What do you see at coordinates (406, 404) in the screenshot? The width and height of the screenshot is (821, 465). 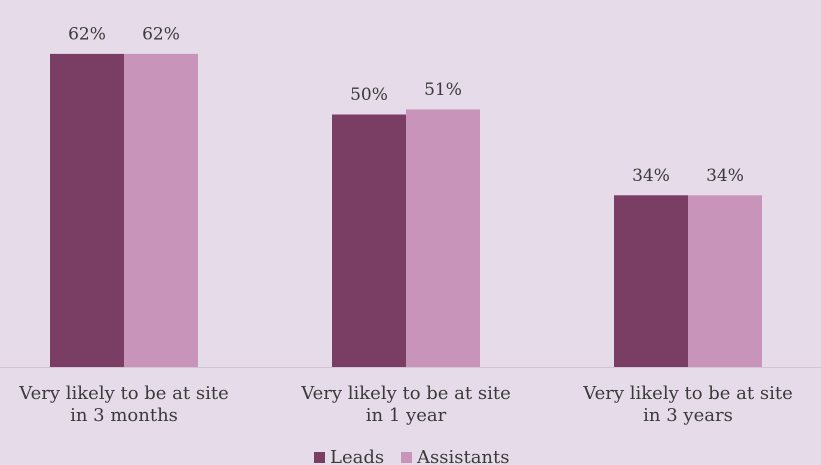 I see `x-tick-label: Very likely to be at site in 1 year` at bounding box center [406, 404].